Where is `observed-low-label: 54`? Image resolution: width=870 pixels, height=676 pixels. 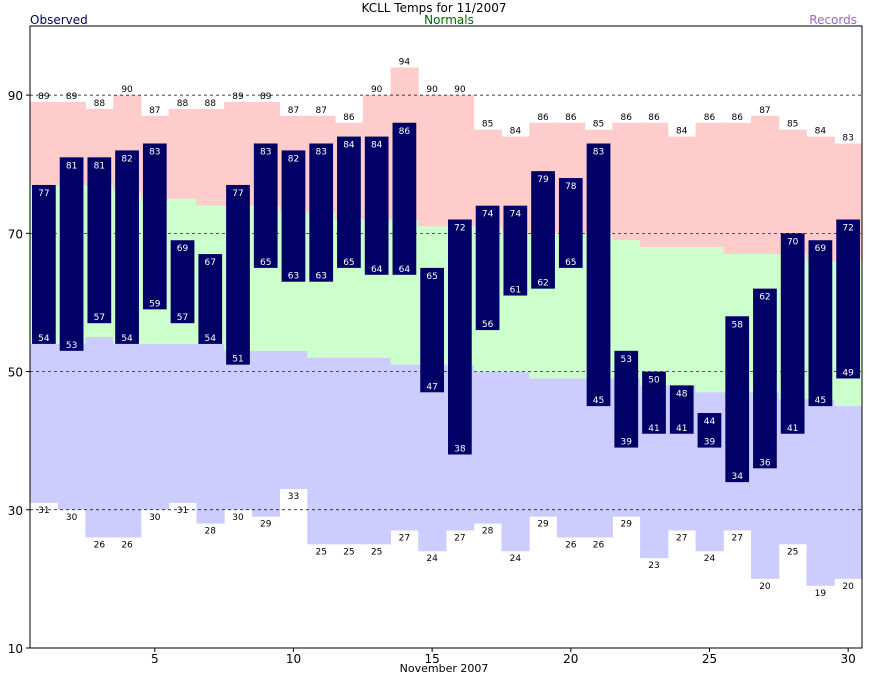 observed-low-label: 54 is located at coordinates (127, 339).